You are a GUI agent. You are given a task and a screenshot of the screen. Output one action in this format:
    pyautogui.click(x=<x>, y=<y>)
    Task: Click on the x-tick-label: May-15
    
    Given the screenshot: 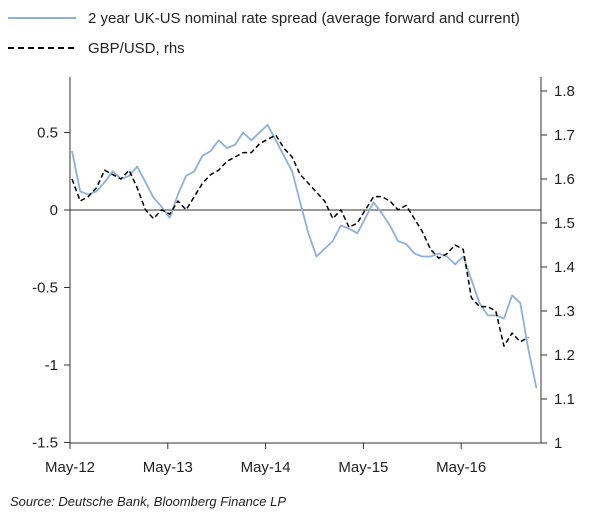 What is the action you would take?
    pyautogui.click(x=363, y=467)
    